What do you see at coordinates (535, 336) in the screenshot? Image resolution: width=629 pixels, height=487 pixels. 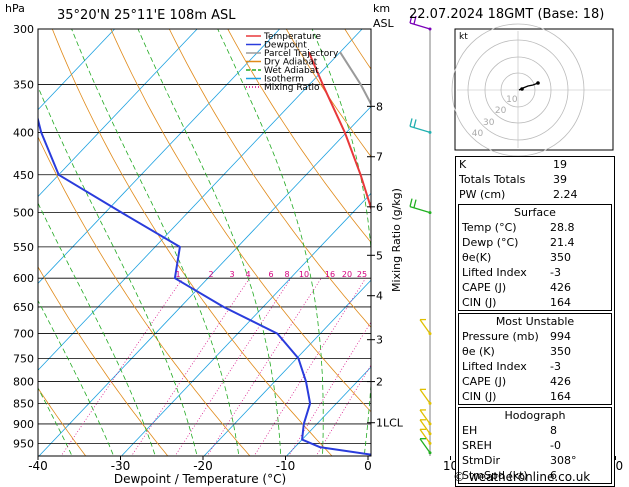 I see `index-row: Pressure (mb)994` at bounding box center [535, 336].